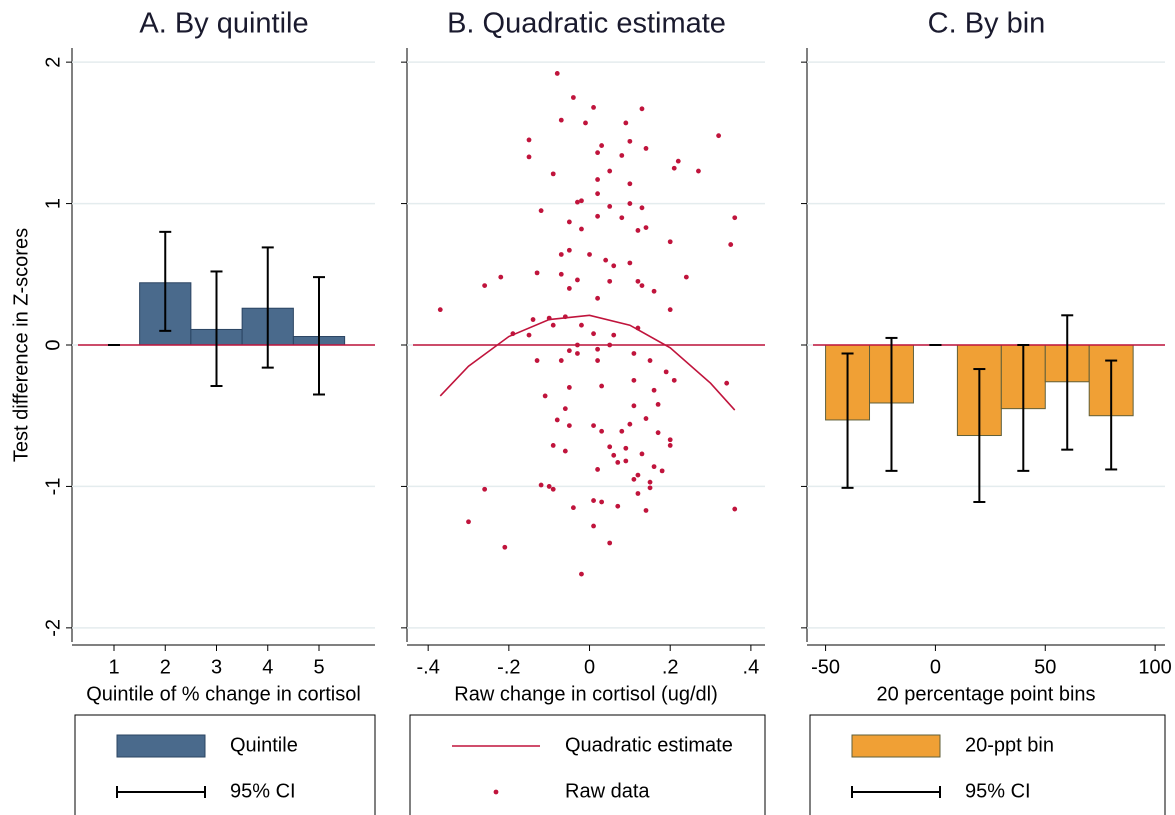 This screenshot has height=815, width=1175. I want to click on y-tick-label: -2, so click(53, 628).